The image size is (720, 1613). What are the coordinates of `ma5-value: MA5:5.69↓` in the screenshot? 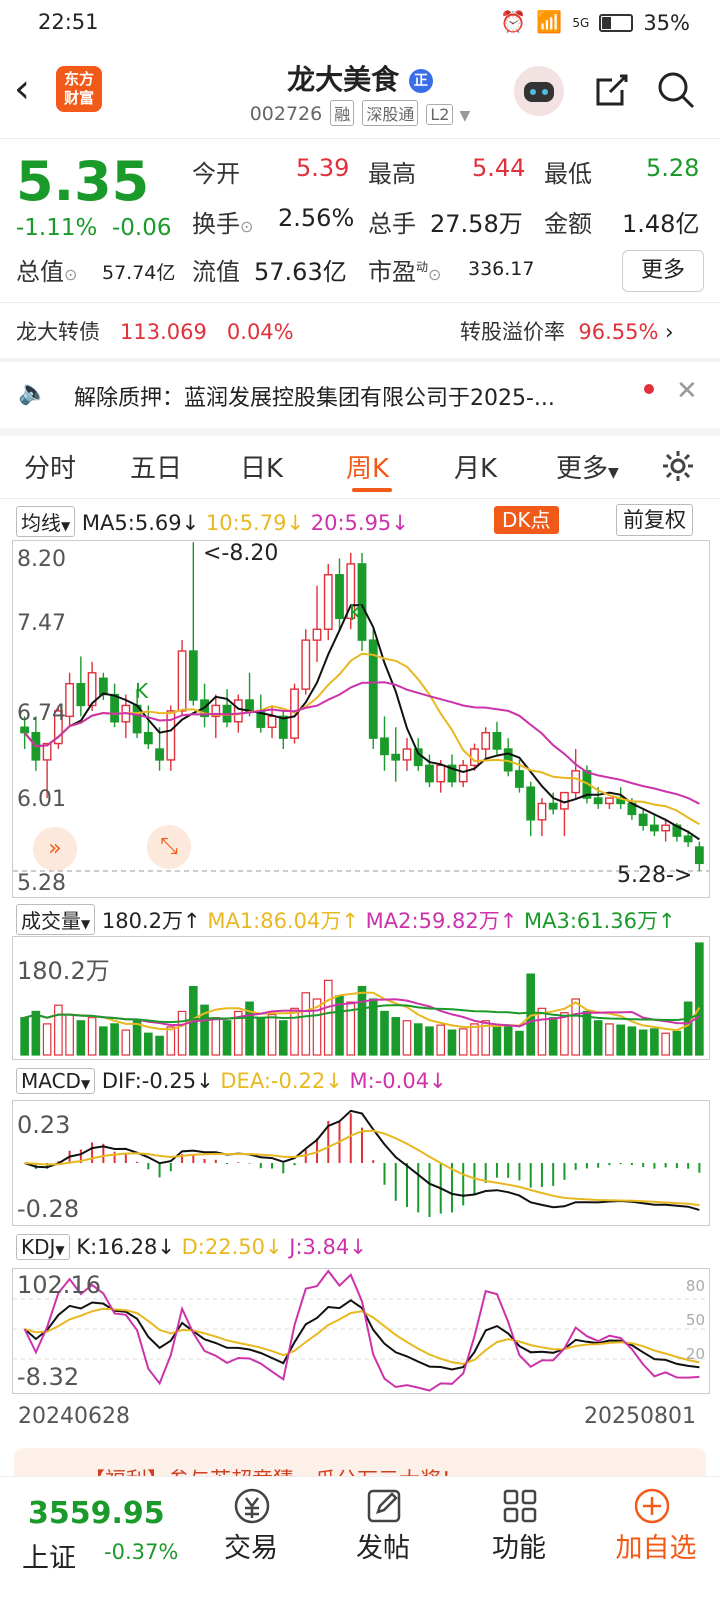 It's located at (140, 523).